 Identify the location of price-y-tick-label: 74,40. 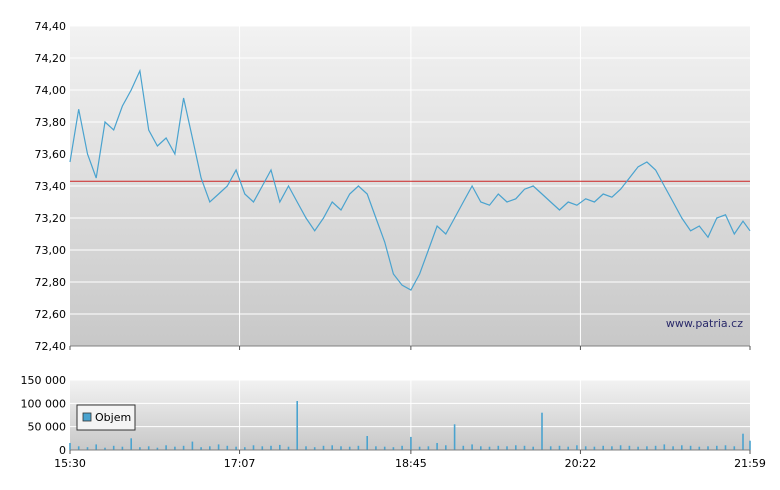
(51, 26).